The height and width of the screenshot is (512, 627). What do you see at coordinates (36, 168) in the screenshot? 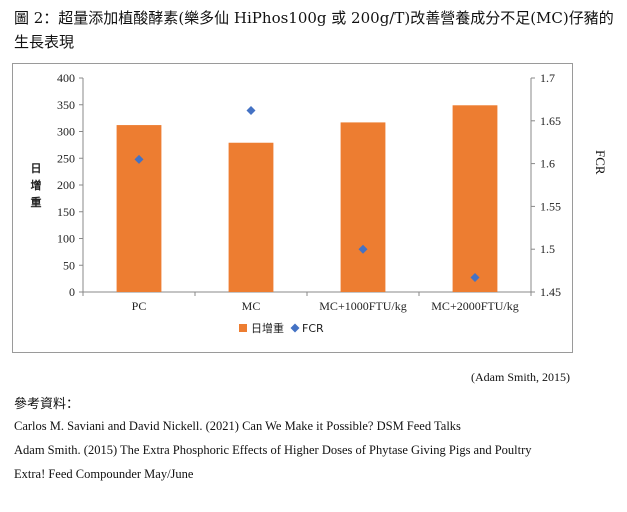
I see `left-axis-title-char: 日` at bounding box center [36, 168].